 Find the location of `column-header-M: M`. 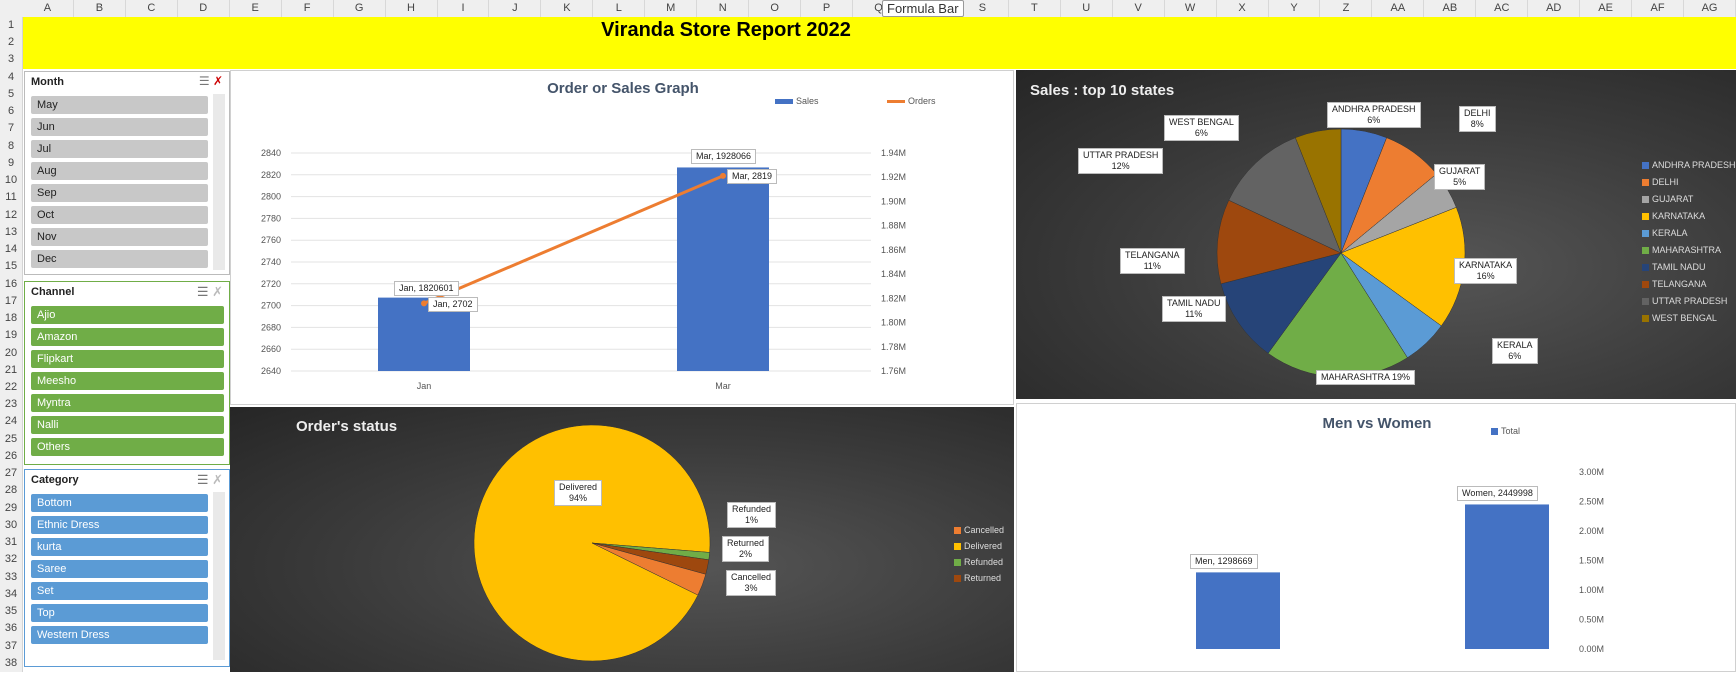

column-header-M: M is located at coordinates (671, 8).